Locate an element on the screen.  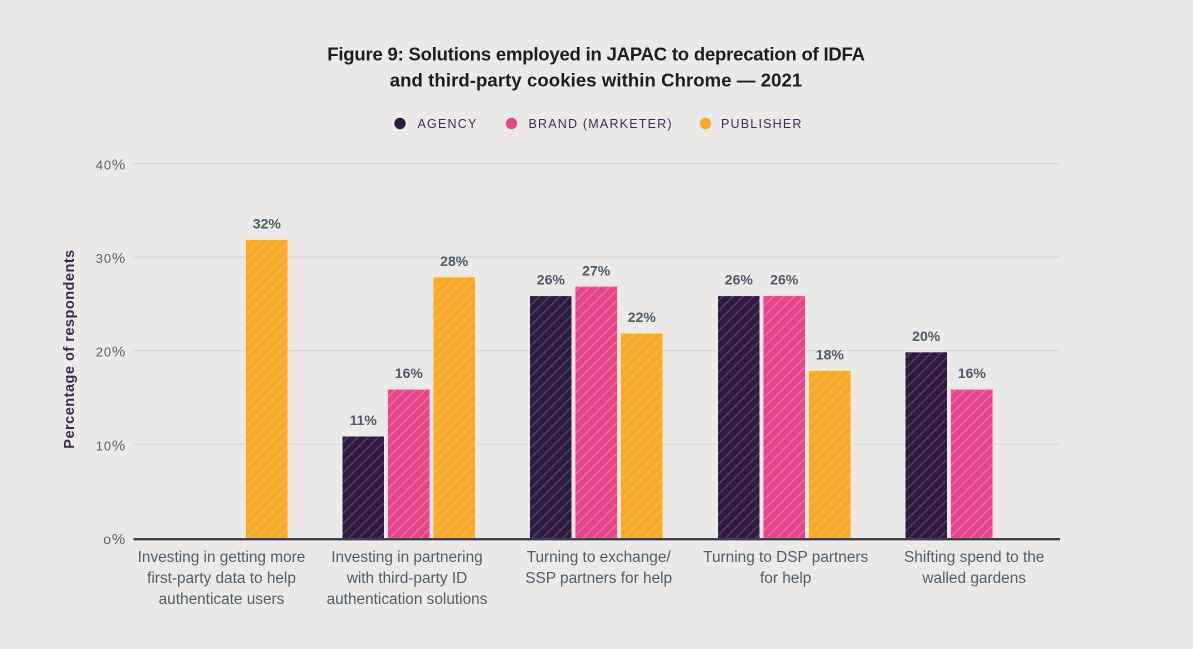
svg-text: with third-party ID is located at coordinates (407, 578).